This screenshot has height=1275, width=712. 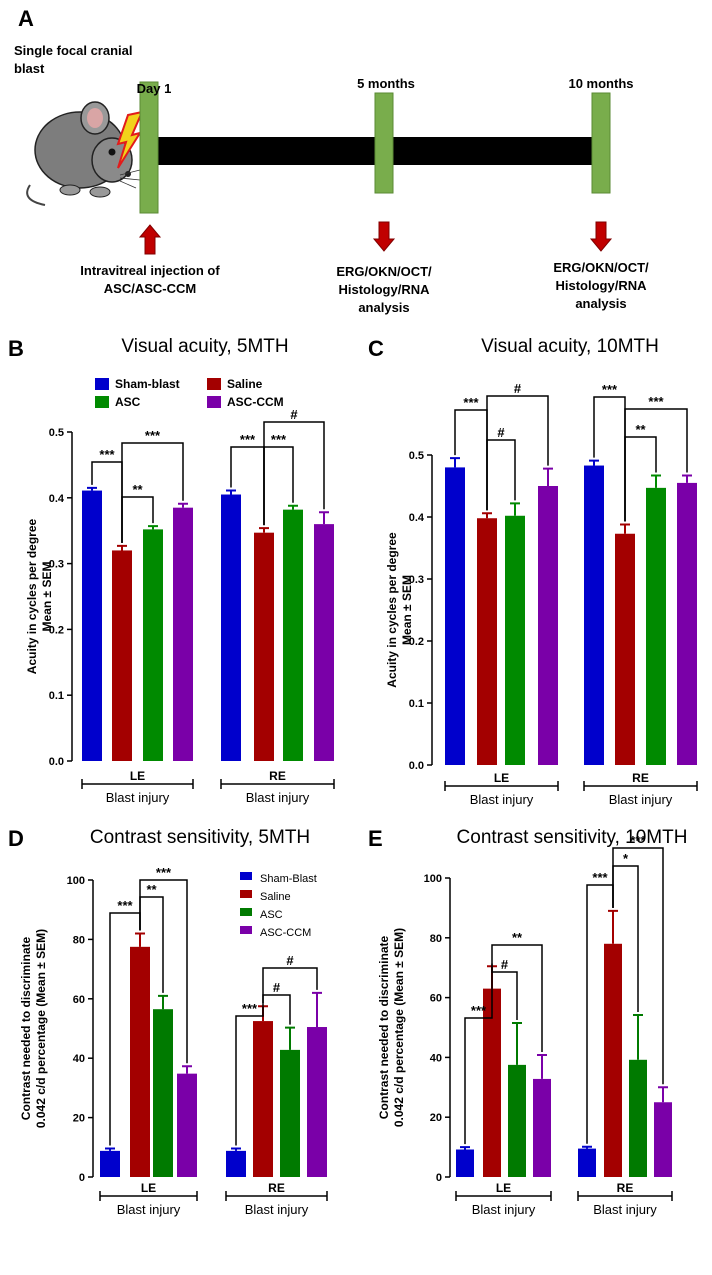 I want to click on timepoint-label: 10 months, so click(x=600, y=83).